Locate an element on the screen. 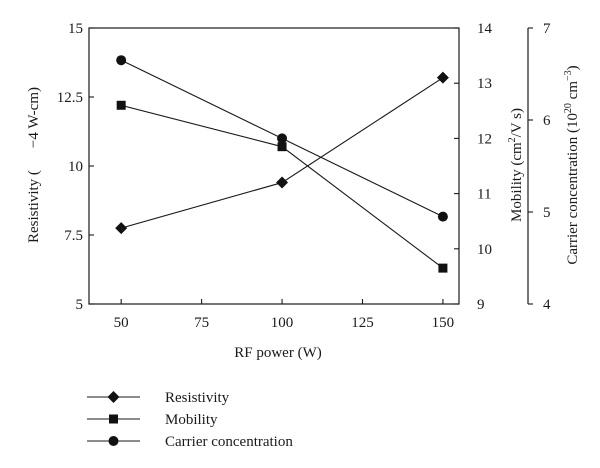 This screenshot has width=600, height=468. left-tick-label: 5 is located at coordinates (80, 305).